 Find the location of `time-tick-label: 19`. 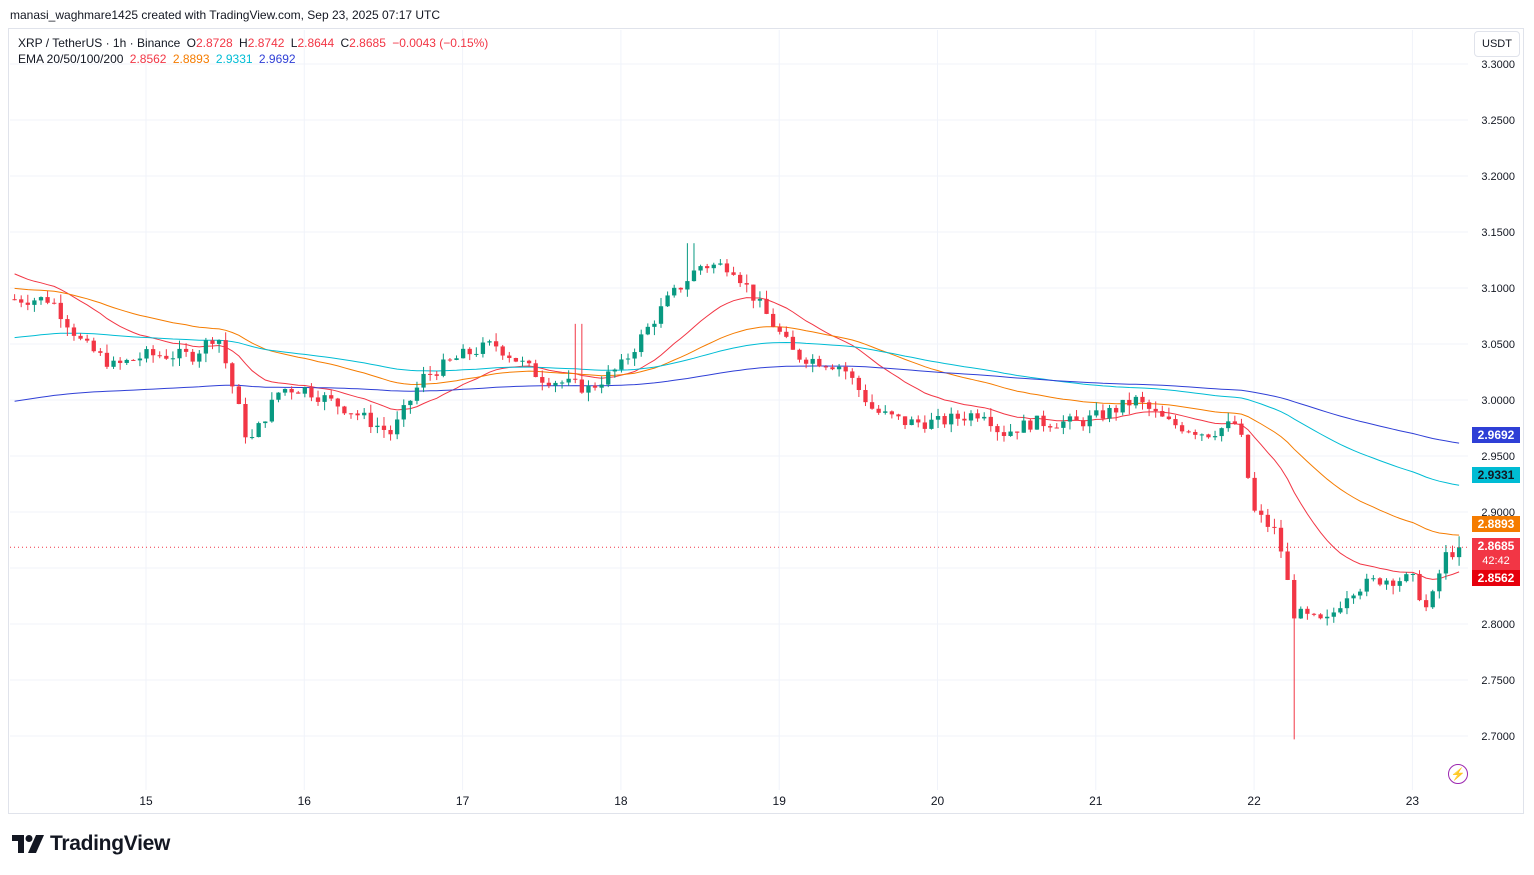

time-tick-label: 19 is located at coordinates (780, 801).